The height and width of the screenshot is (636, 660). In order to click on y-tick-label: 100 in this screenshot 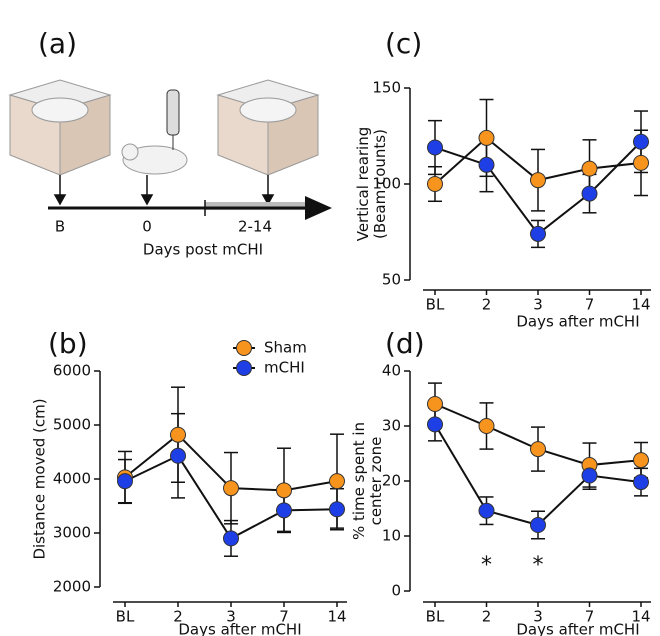, I will do `click(386, 184)`.